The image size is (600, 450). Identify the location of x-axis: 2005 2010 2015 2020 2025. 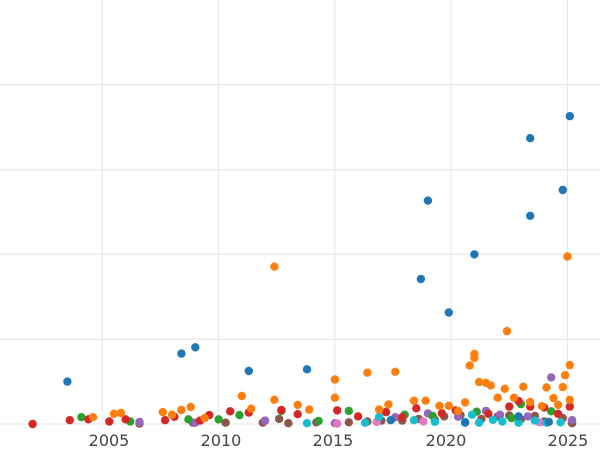
(339, 440).